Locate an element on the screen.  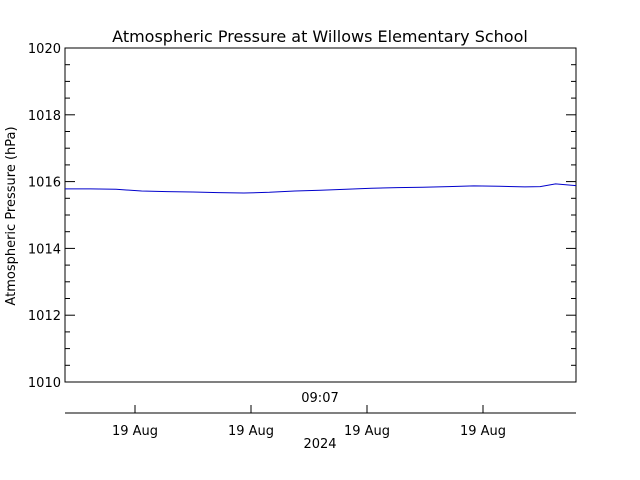
pressure-series-line is located at coordinates (321, 188).